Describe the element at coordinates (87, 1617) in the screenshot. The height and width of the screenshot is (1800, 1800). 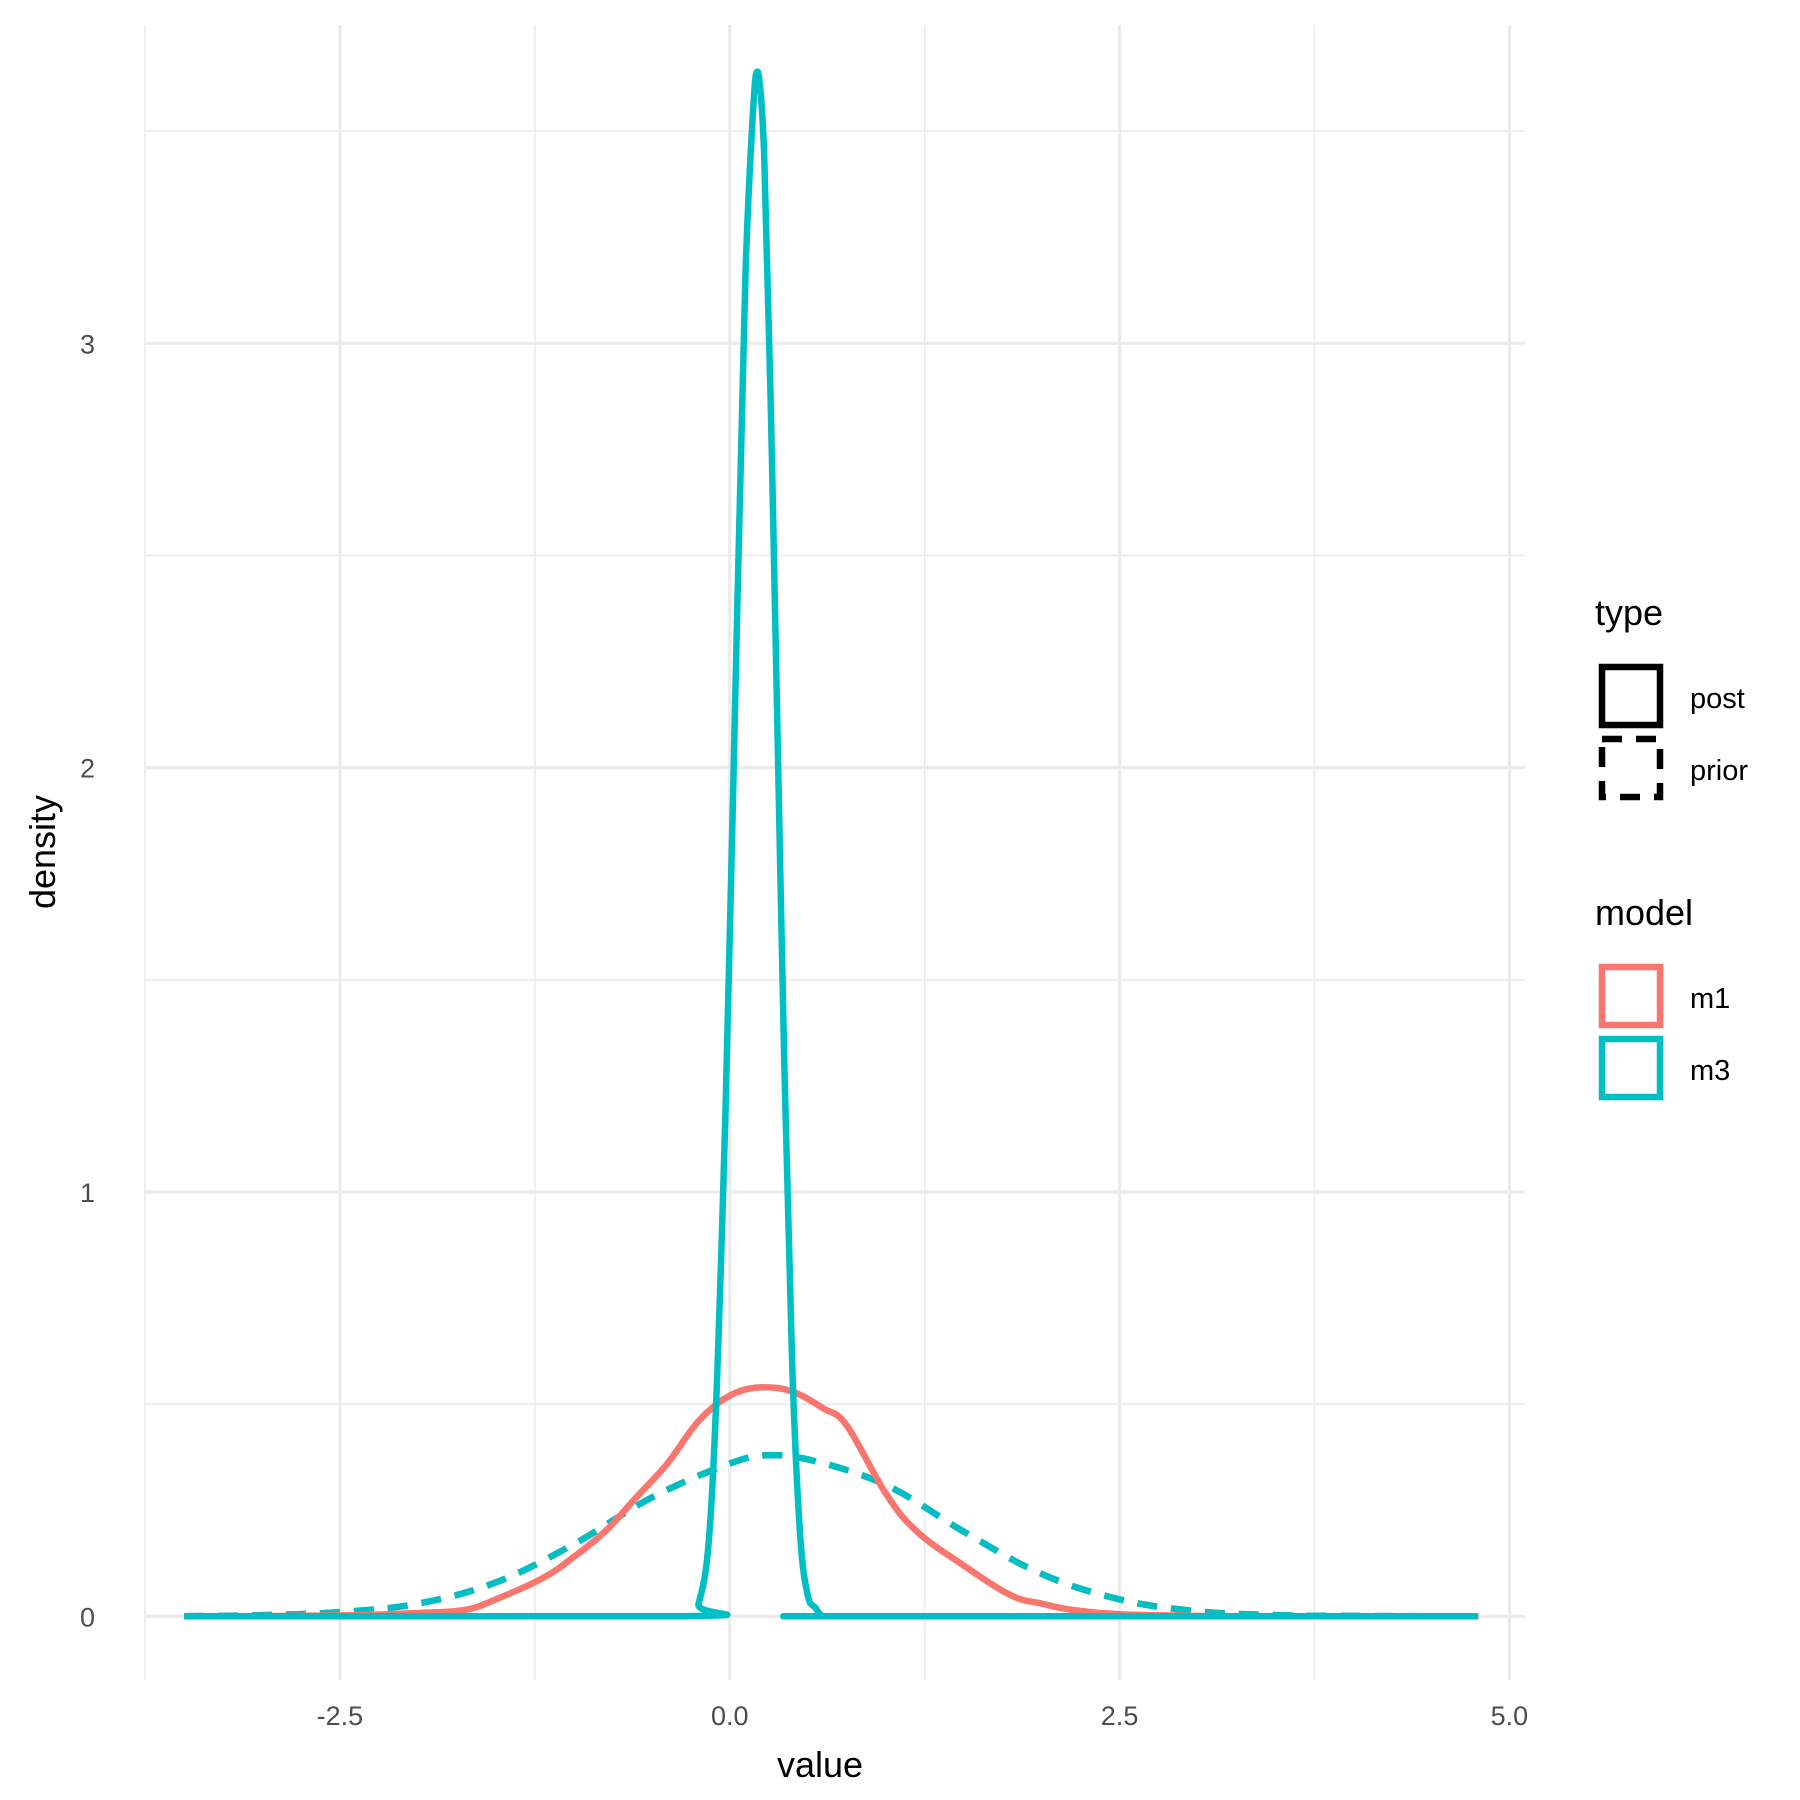
I see `y-tick-label: 0` at that location.